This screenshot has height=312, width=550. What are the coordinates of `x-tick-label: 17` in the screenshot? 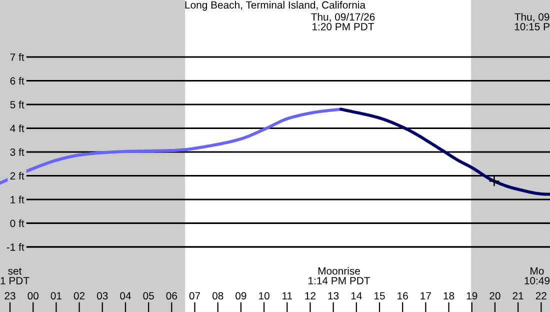 It's located at (425, 296).